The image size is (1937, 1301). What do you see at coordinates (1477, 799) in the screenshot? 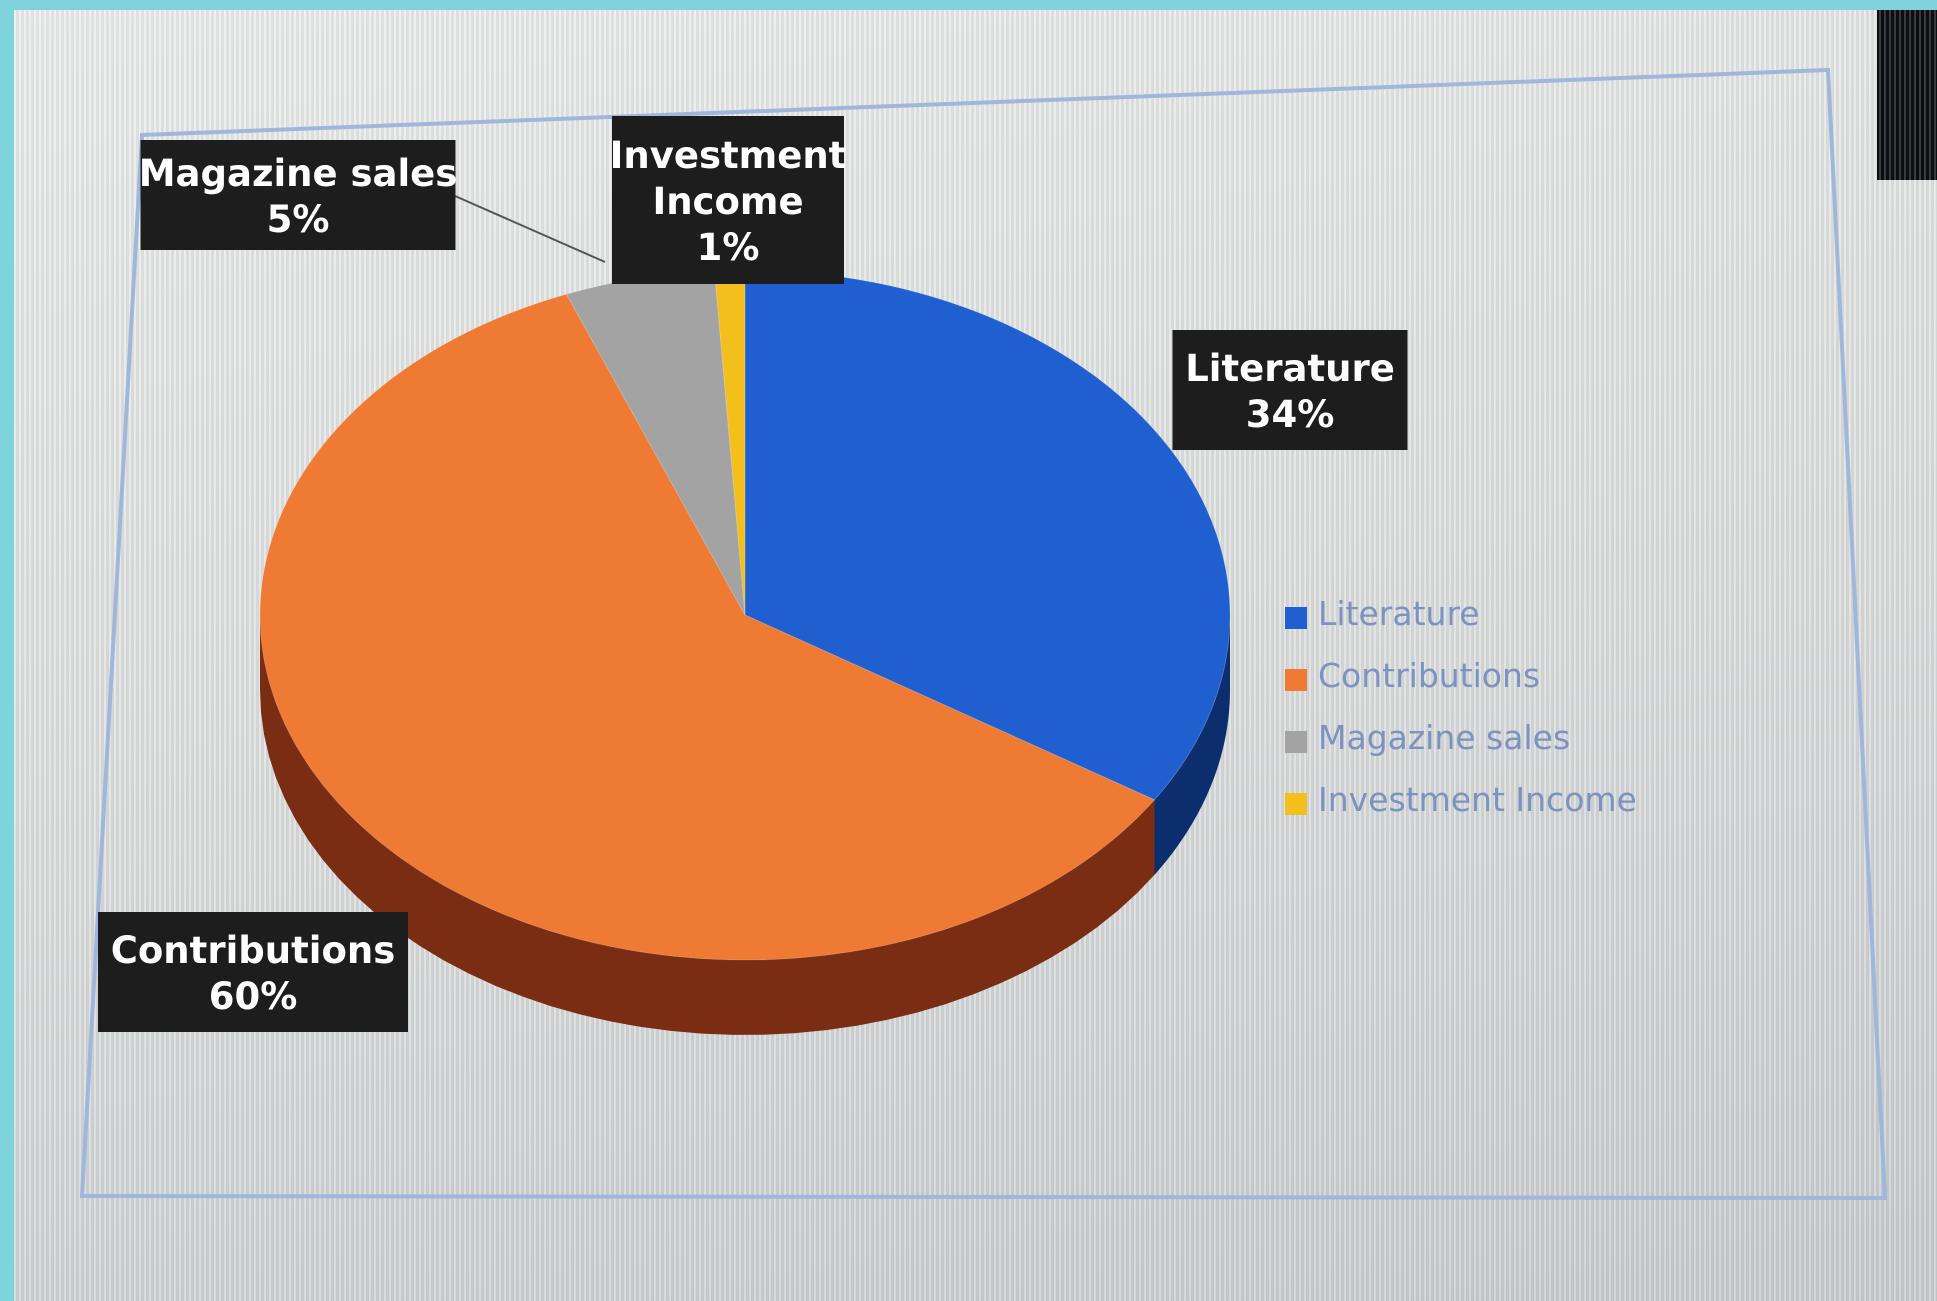
I see `legend-label: Investment Income` at bounding box center [1477, 799].